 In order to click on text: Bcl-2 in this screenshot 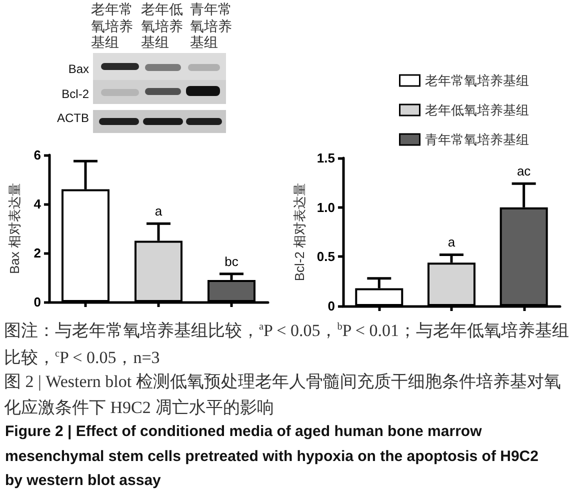, I will do `click(74, 94)`.